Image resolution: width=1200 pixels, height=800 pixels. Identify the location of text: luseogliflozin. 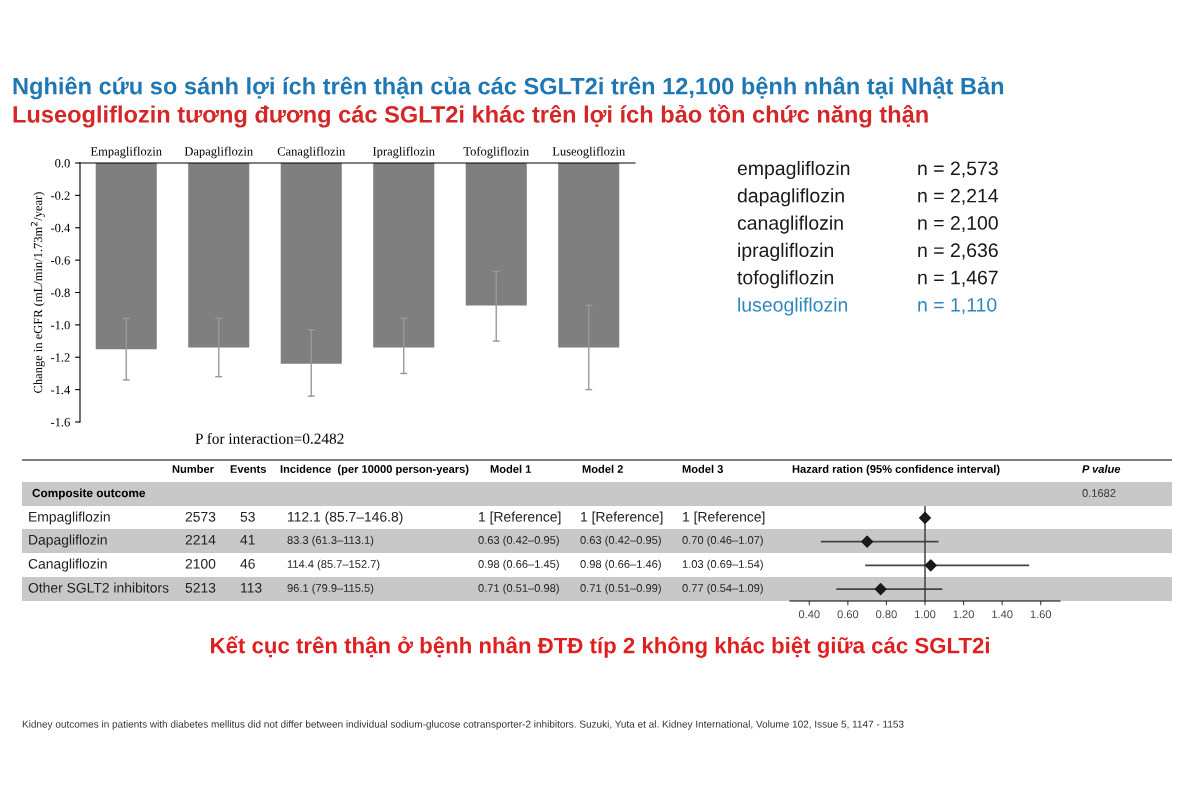
(793, 306).